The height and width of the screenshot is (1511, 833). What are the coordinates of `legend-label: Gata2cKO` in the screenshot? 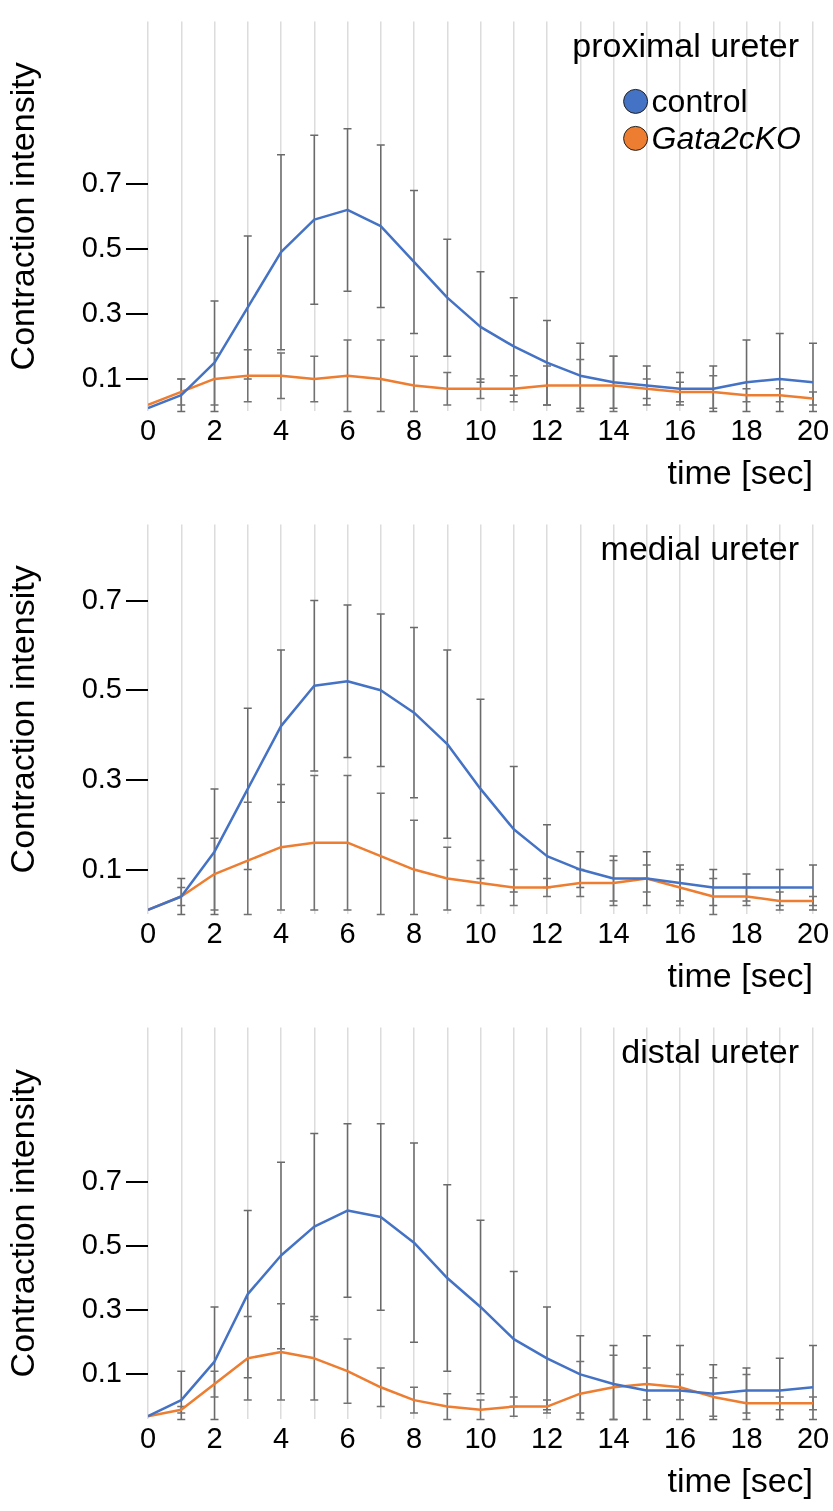 It's located at (726, 138).